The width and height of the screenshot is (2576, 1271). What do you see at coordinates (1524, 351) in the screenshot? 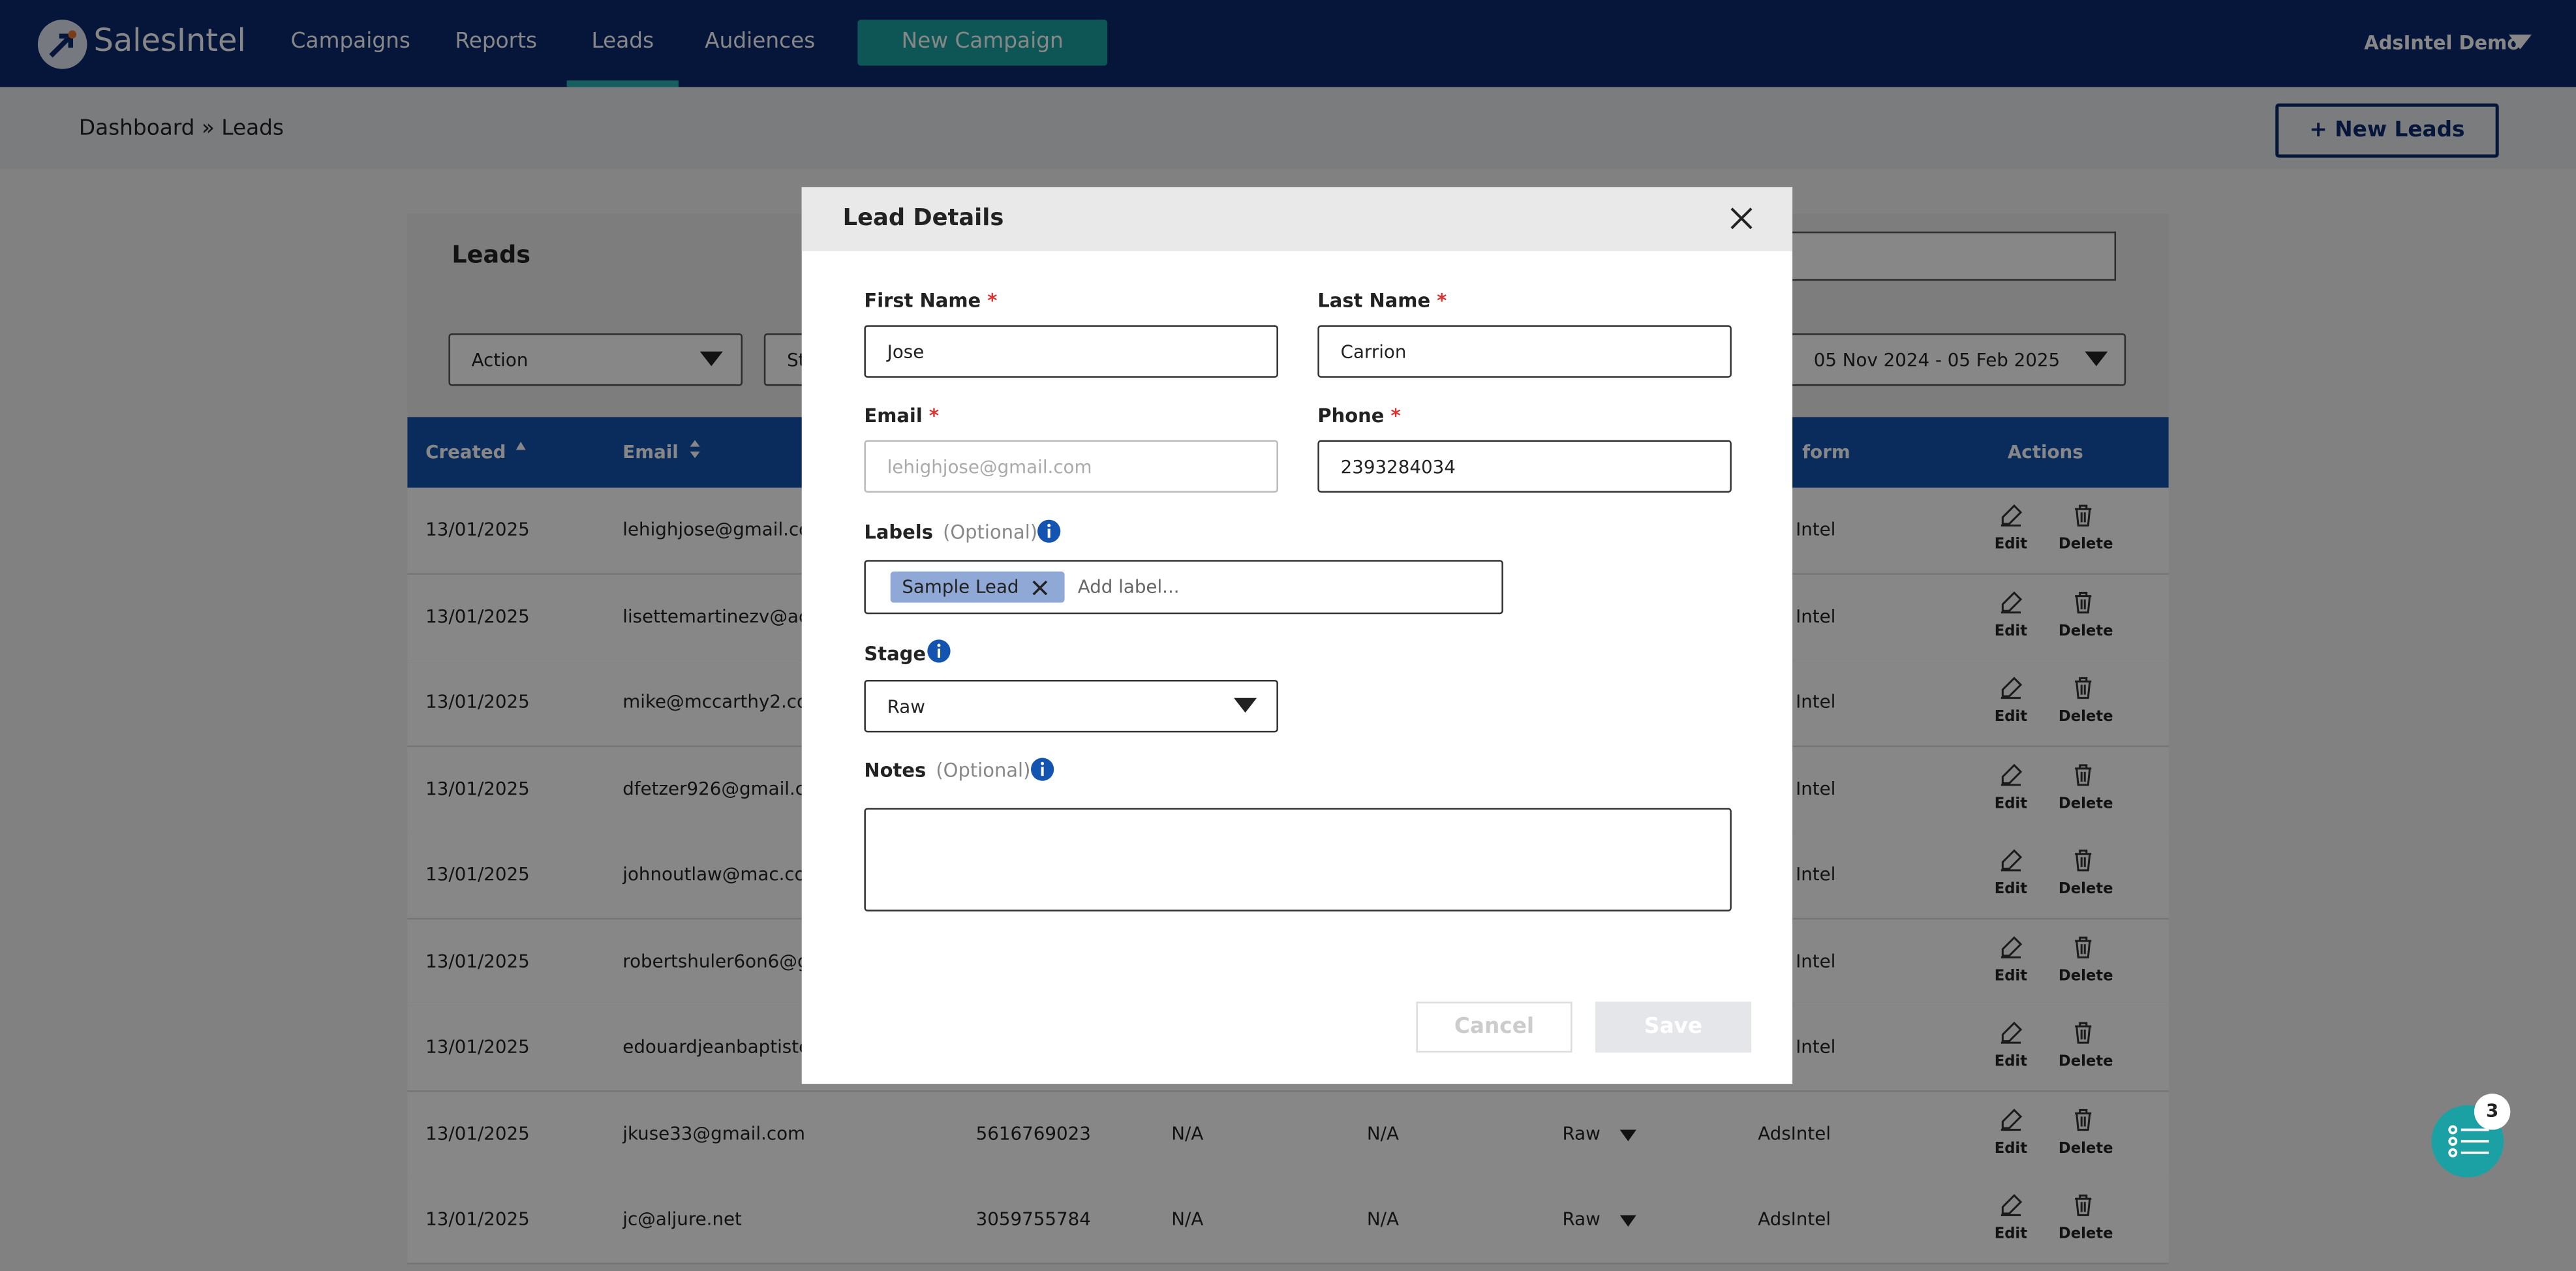
I see `last-name-input: Carrion` at bounding box center [1524, 351].